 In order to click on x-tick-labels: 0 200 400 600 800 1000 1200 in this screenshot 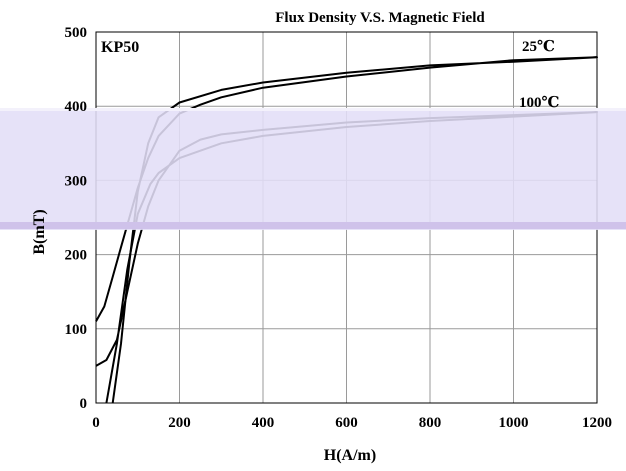, I will do `click(352, 423)`.